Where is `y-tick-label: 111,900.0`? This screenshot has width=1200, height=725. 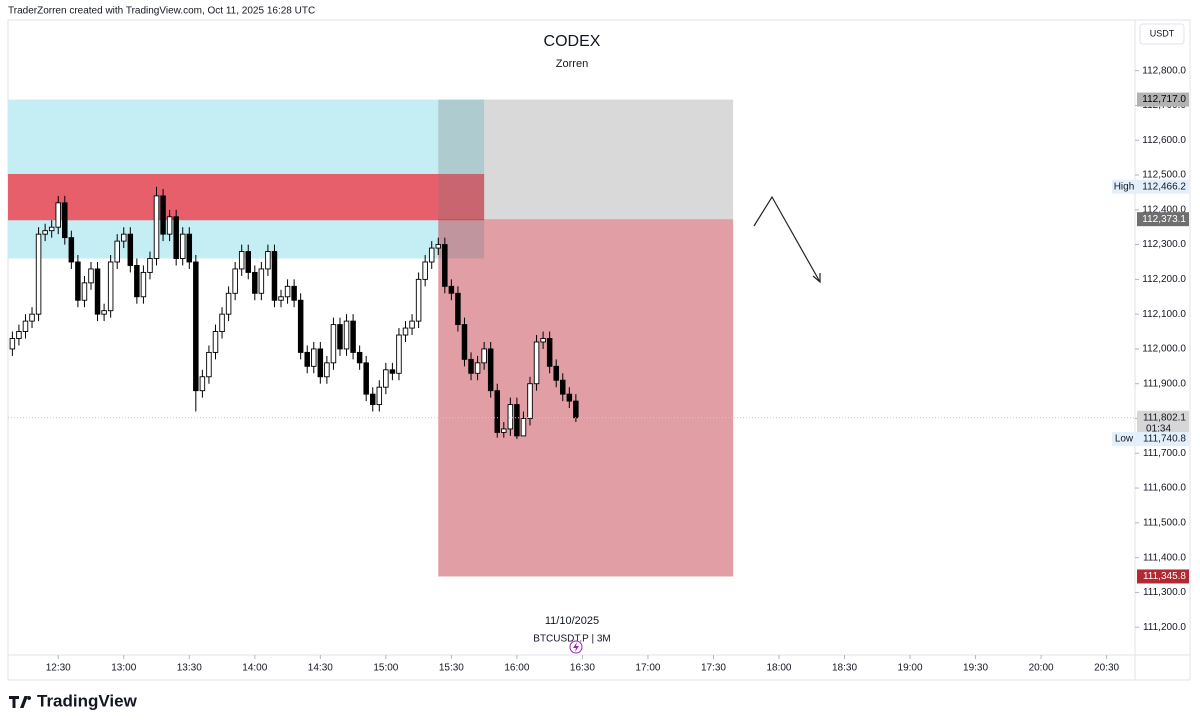 y-tick-label: 111,900.0 is located at coordinates (1164, 383).